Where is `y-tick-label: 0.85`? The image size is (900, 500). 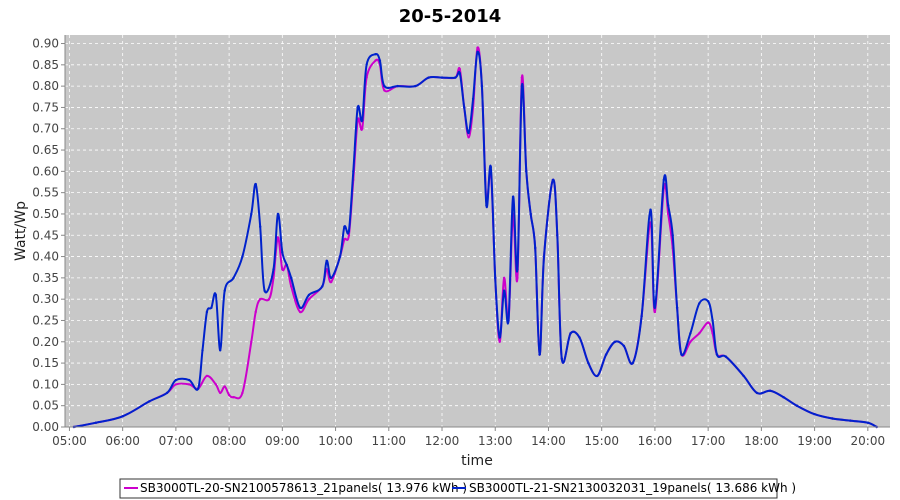 y-tick-label: 0.85 is located at coordinates (45, 65).